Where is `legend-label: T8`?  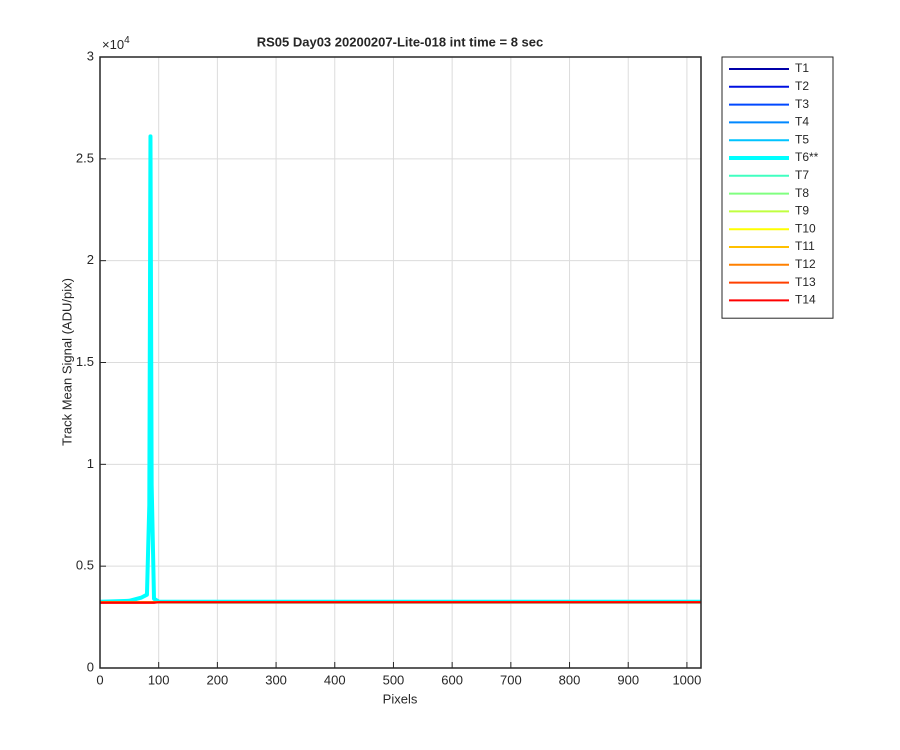
legend-label: T8 is located at coordinates (802, 193).